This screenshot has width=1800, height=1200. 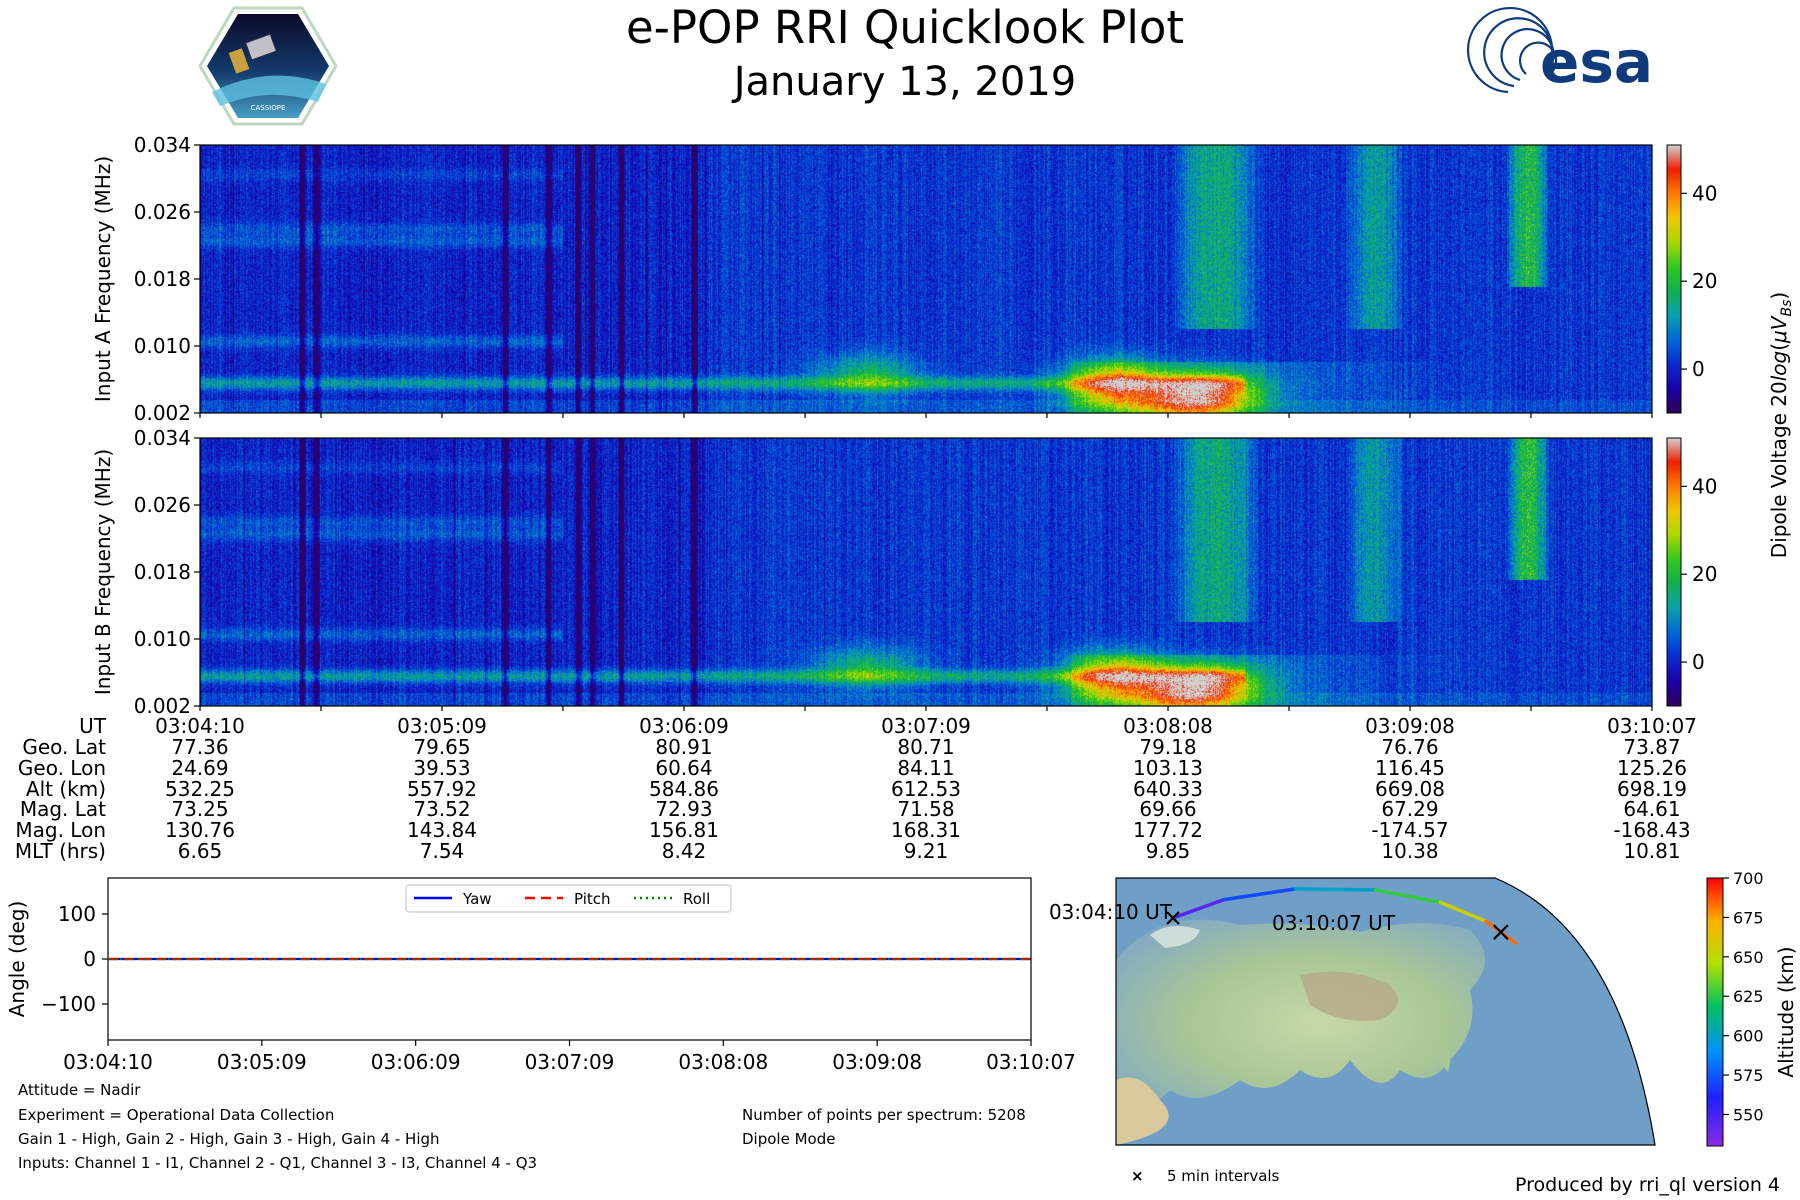 I want to click on ephemeris-cell: 76.76, so click(x=1409, y=747).